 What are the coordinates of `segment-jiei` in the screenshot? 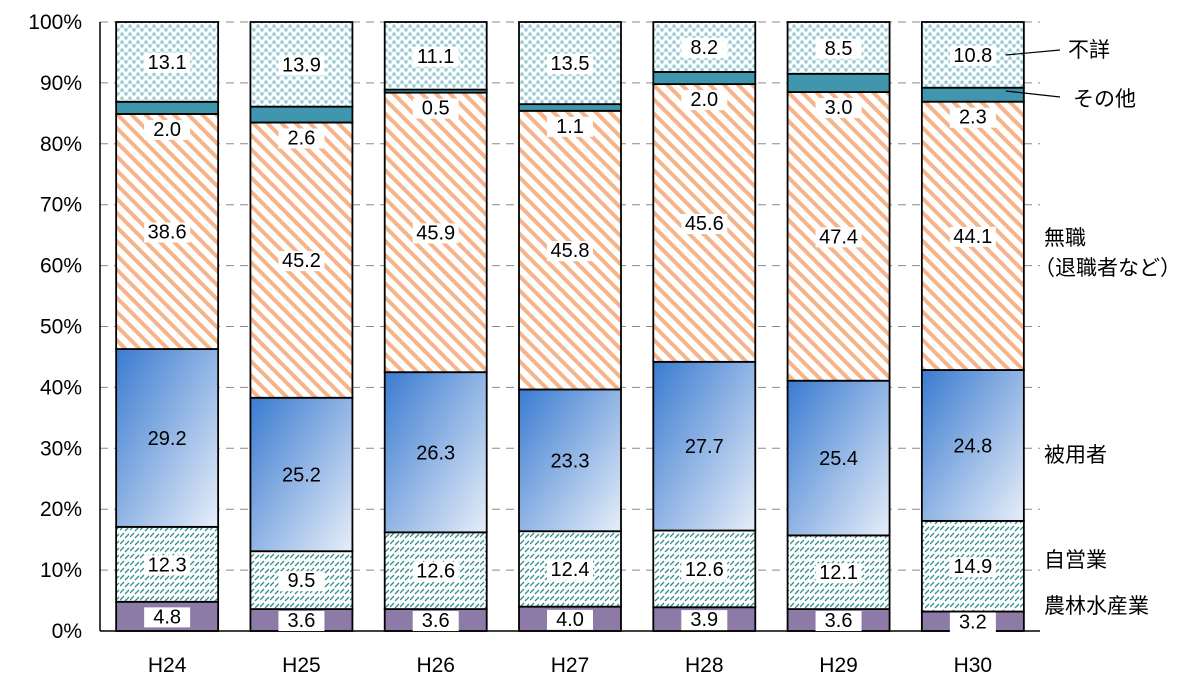 It's located at (570, 569).